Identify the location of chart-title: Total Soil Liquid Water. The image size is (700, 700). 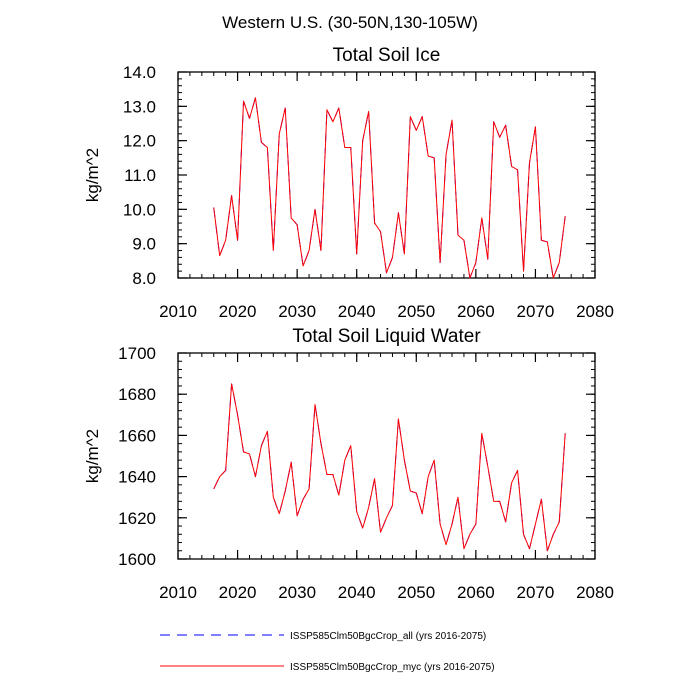
(386, 336).